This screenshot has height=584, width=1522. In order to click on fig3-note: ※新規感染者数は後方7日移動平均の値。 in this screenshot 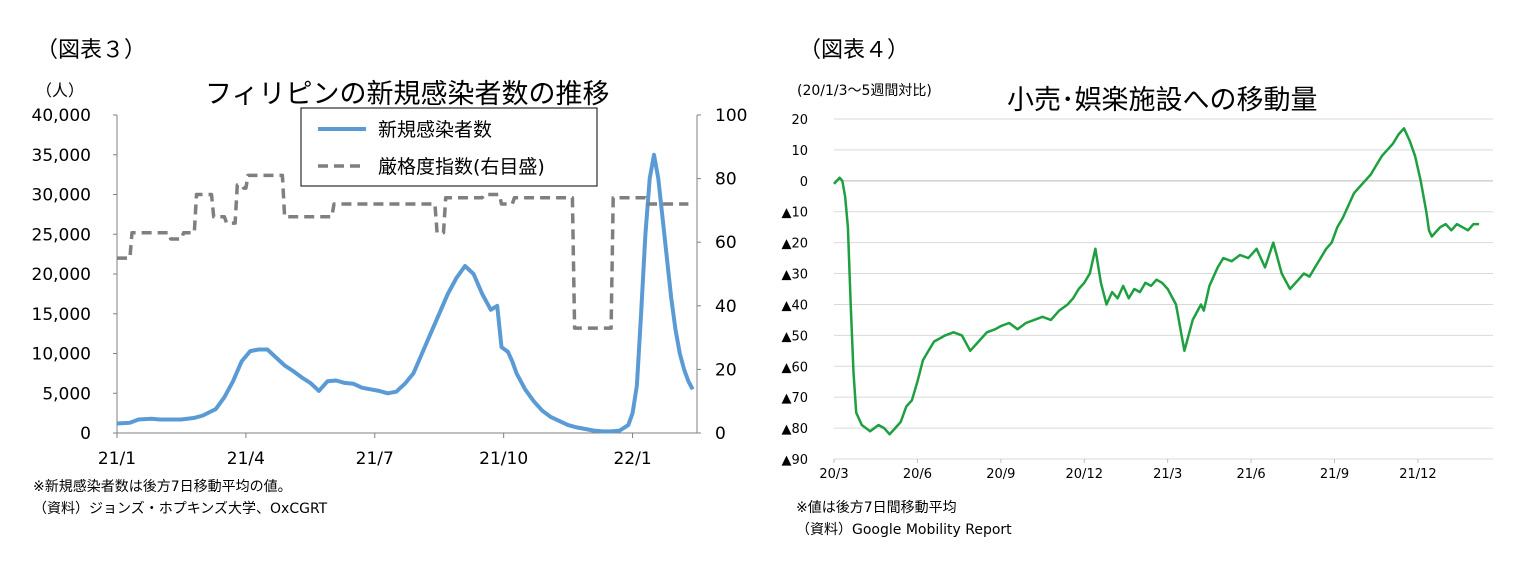, I will do `click(162, 487)`.